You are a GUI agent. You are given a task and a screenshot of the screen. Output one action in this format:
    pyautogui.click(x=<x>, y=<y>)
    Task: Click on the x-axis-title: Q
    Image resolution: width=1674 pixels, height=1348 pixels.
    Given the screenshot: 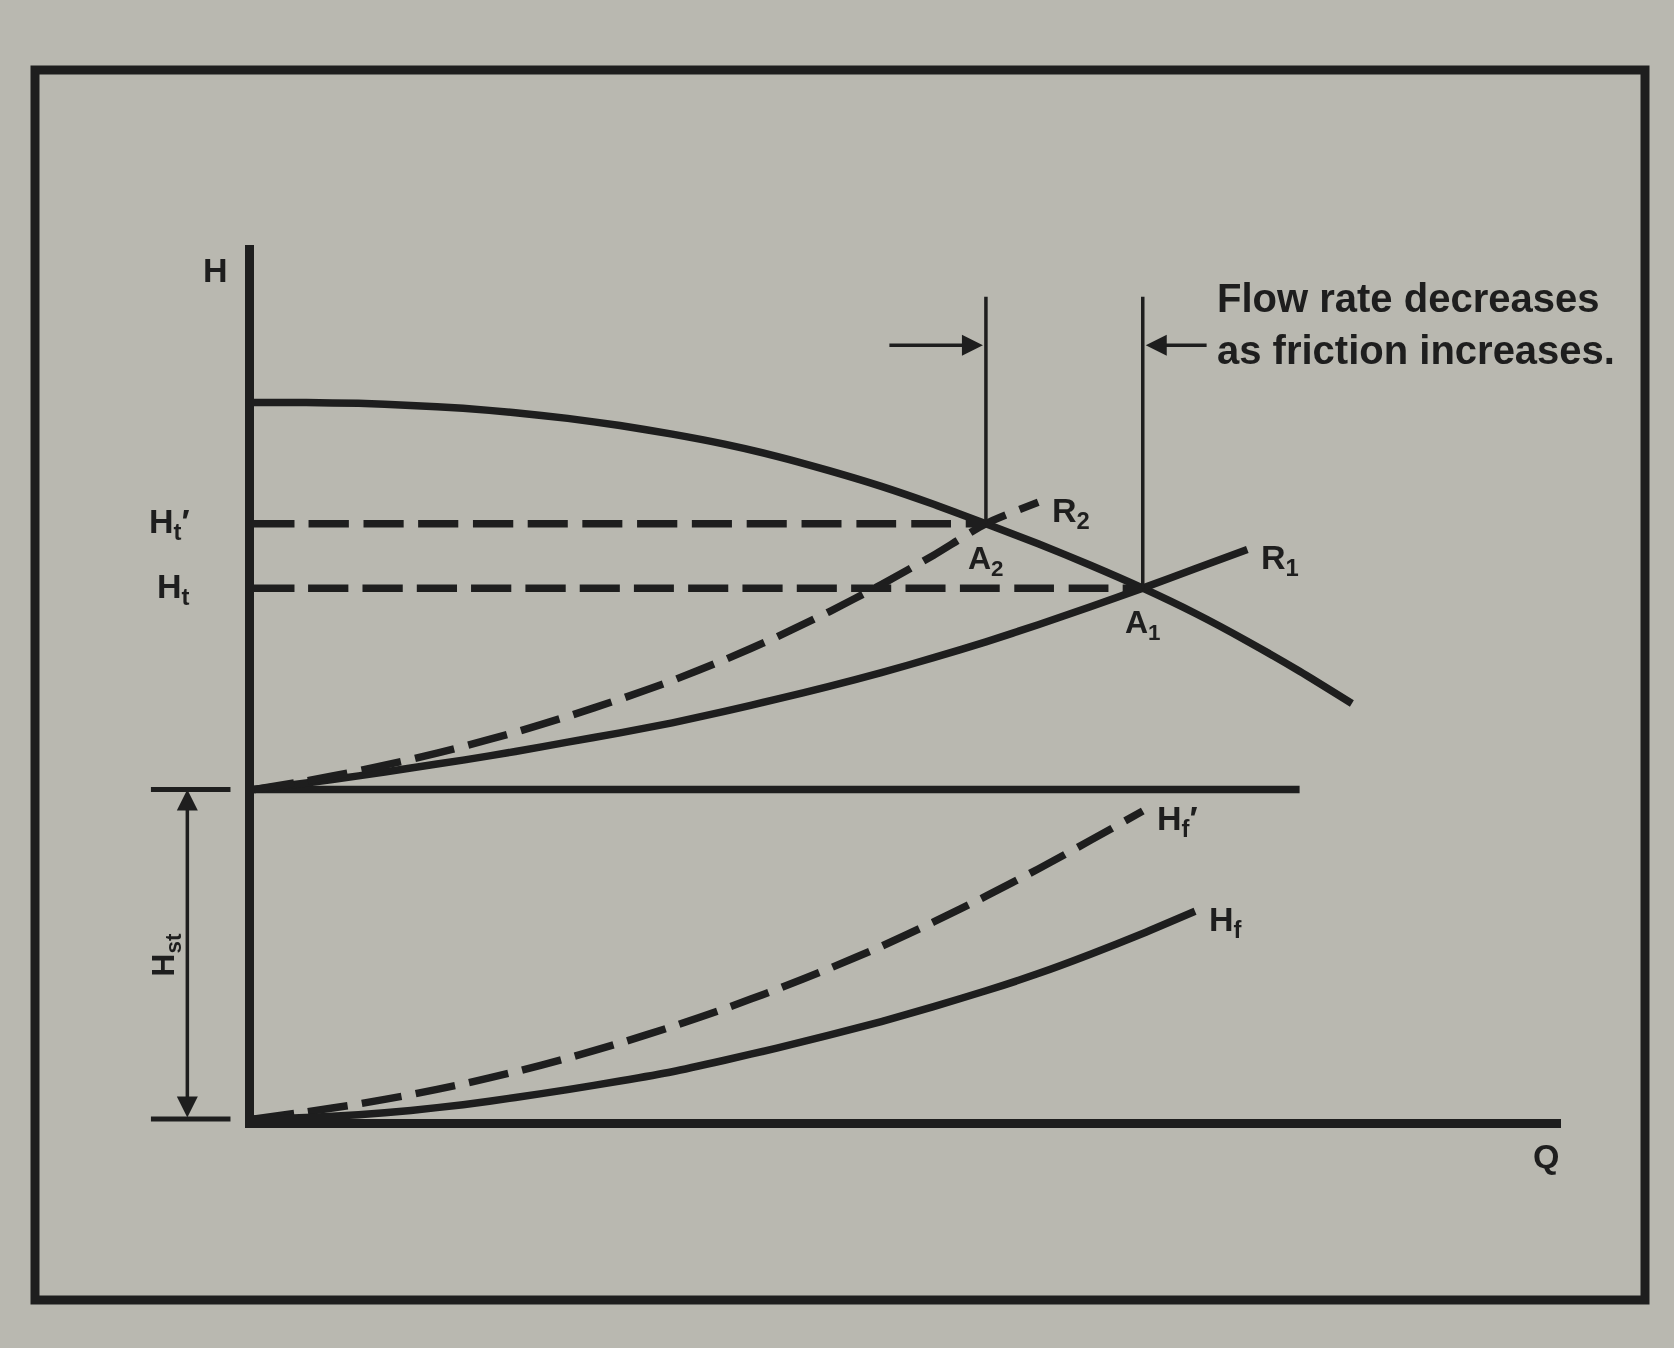 What is the action you would take?
    pyautogui.click(x=1546, y=1156)
    